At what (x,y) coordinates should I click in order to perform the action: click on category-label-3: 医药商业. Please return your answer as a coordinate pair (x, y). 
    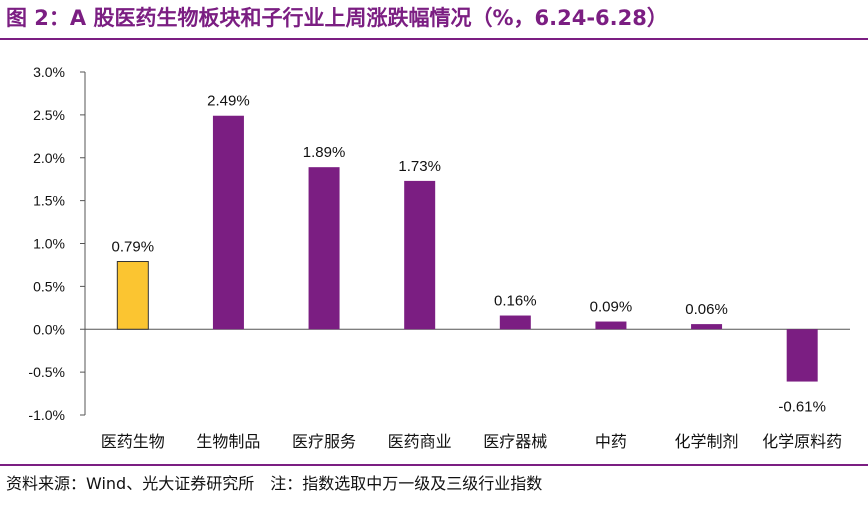
    Looking at the image, I should click on (420, 441).